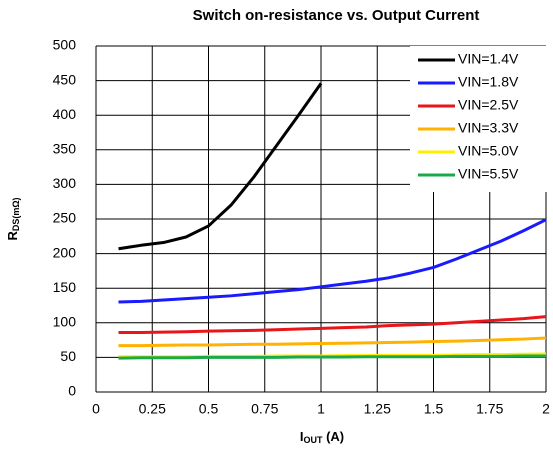 The image size is (553, 455). What do you see at coordinates (65, 149) in the screenshot?
I see `y-tick-label: 350` at bounding box center [65, 149].